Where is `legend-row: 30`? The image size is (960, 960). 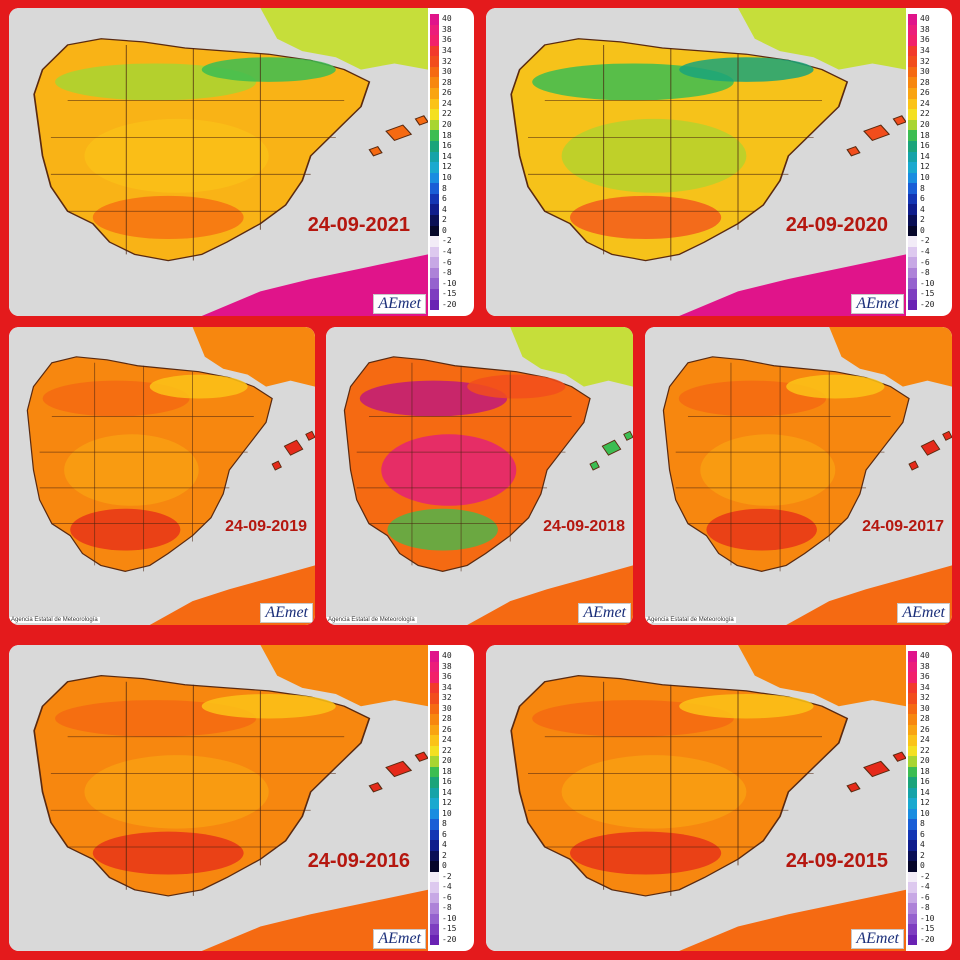 legend-row: 30 is located at coordinates (928, 708).